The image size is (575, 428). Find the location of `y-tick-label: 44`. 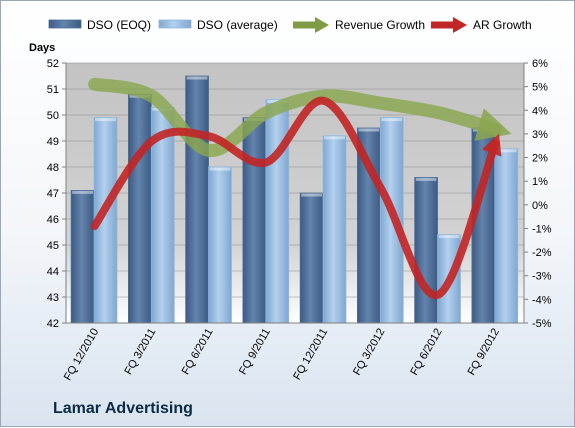

y-tick-label: 44 is located at coordinates (53, 272).